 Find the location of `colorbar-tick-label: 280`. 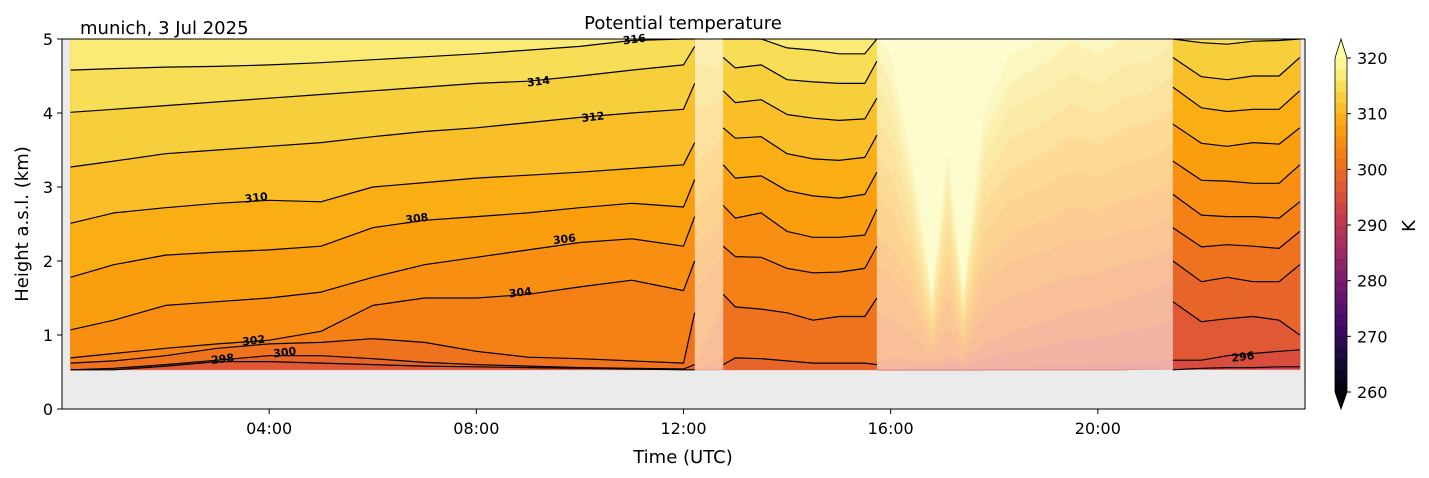

colorbar-tick-label: 280 is located at coordinates (1372, 281).